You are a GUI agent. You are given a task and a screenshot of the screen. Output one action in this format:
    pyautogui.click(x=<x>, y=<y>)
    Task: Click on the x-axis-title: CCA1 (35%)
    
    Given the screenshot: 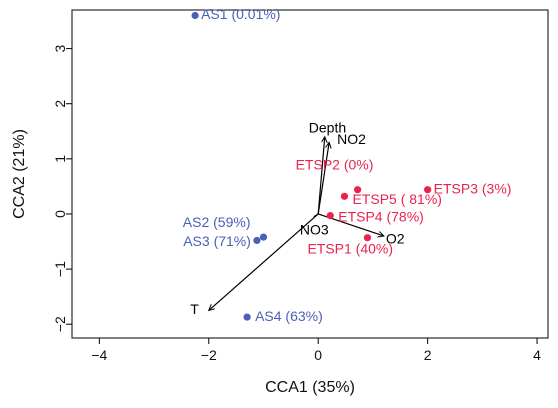 What is the action you would take?
    pyautogui.click(x=310, y=387)
    